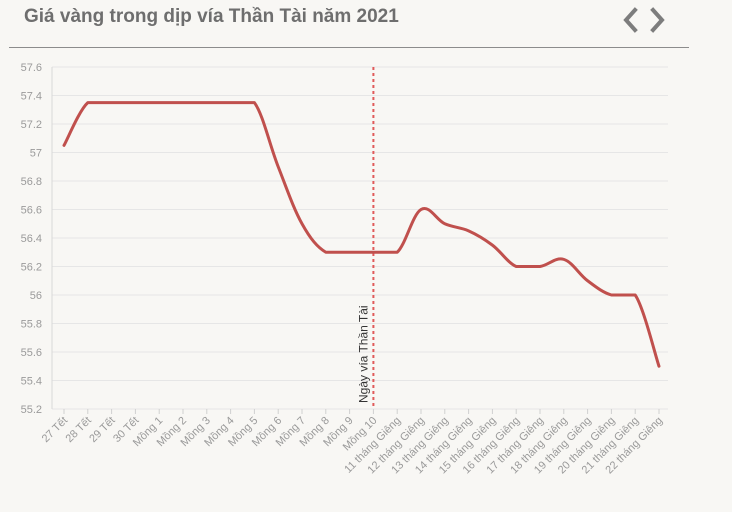 This screenshot has width=732, height=512. What do you see at coordinates (363, 354) in the screenshot?
I see `annotation-label: Ngày vía Thần Tài` at bounding box center [363, 354].